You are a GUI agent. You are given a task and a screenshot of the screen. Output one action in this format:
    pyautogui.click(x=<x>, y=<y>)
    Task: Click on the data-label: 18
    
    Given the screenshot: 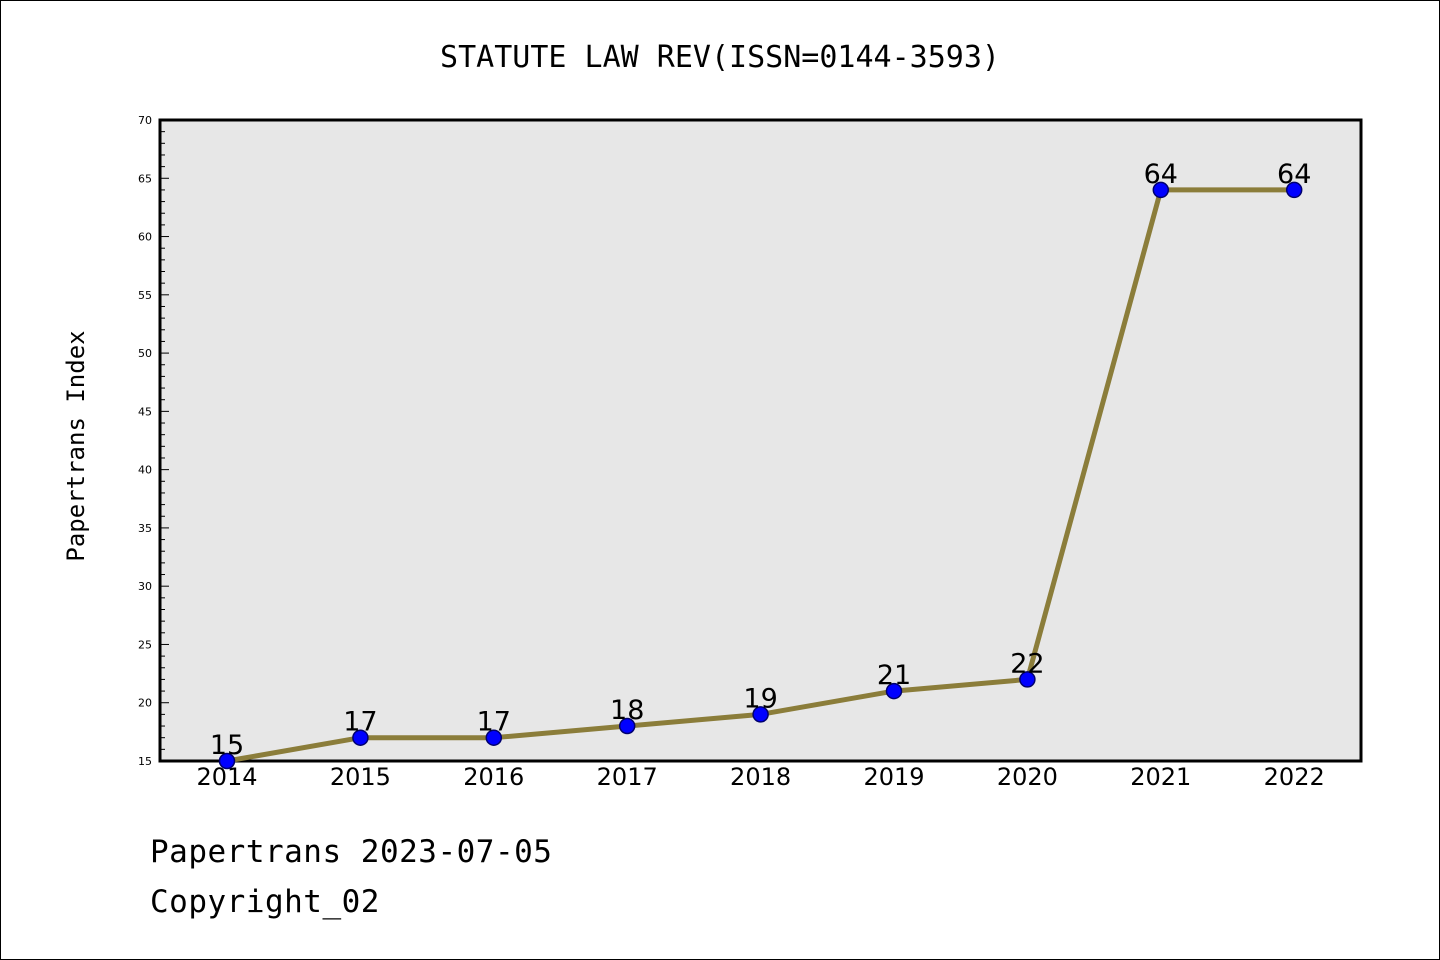 What is the action you would take?
    pyautogui.click(x=627, y=710)
    